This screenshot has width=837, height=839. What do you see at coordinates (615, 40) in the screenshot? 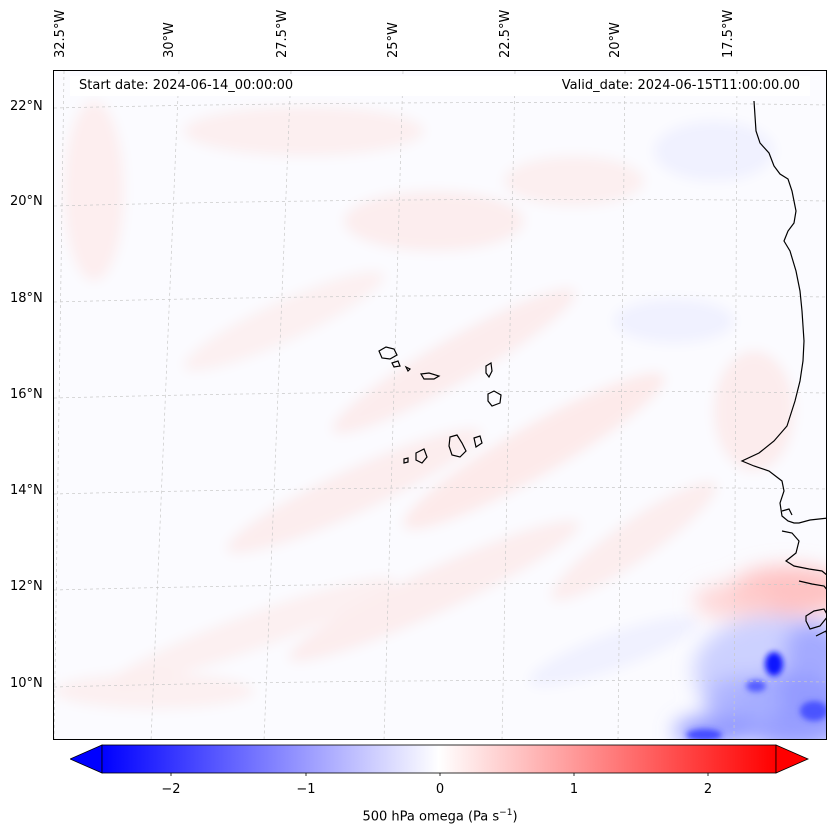
I see `lon-label-20w: 20°W` at bounding box center [615, 40].